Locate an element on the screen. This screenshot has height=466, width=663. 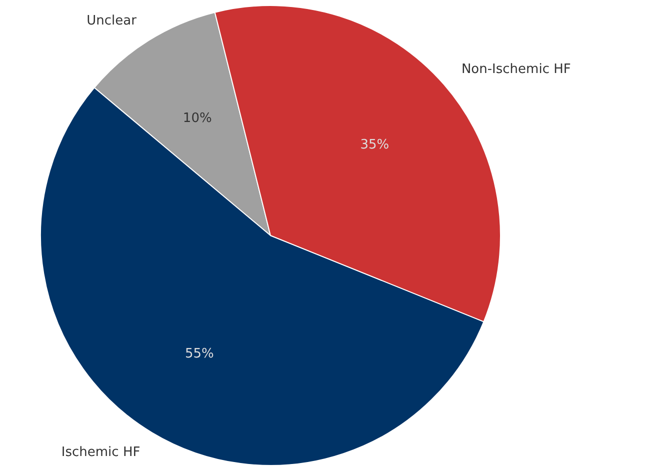
slice-label: Ischemic HF is located at coordinates (100, 452).